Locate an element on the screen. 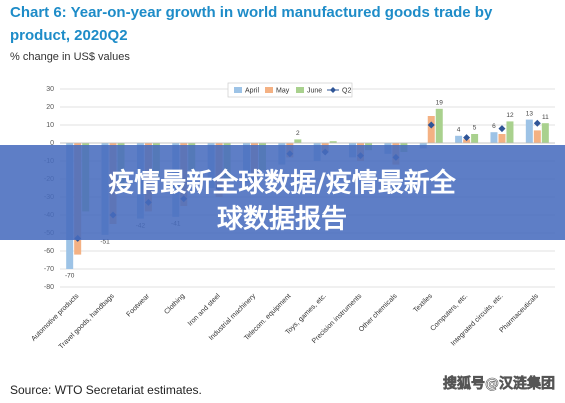 Image resolution: width=565 pixels, height=403 pixels. data-label: 6 is located at coordinates (494, 126).